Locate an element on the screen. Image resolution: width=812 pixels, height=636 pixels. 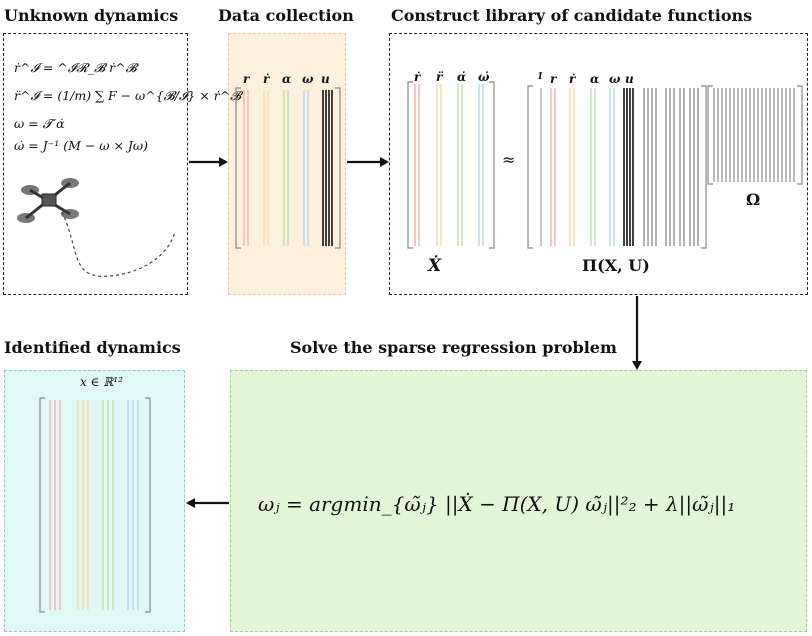
pi-column-header: α is located at coordinates (595, 79).